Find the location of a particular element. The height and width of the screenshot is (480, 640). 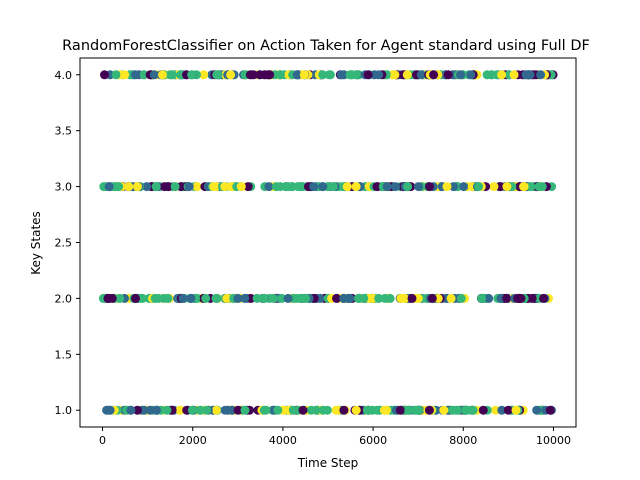

x-tick-label: 4000 is located at coordinates (283, 440).